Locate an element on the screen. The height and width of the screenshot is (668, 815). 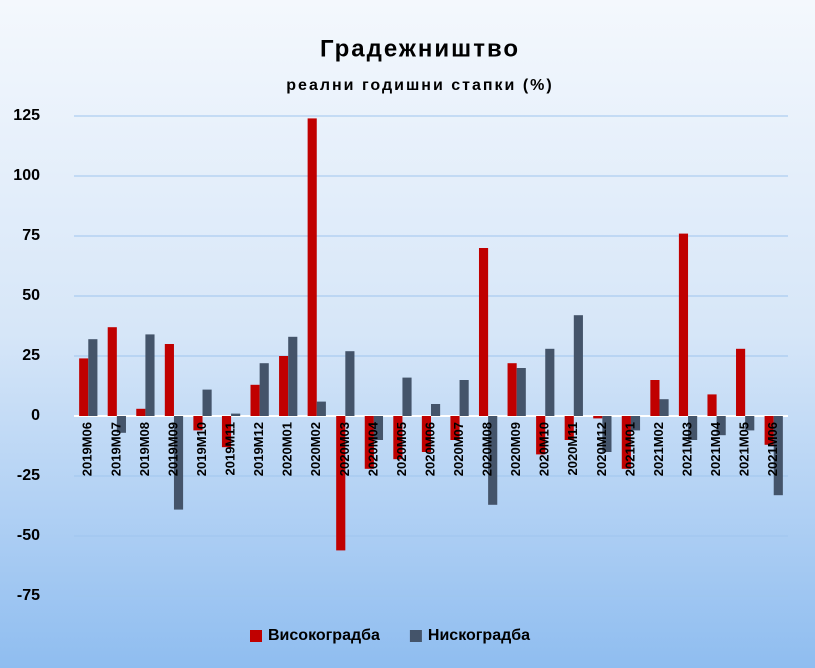
chart-subtitle: реални годишни стапки (%) is located at coordinates (419, 85).